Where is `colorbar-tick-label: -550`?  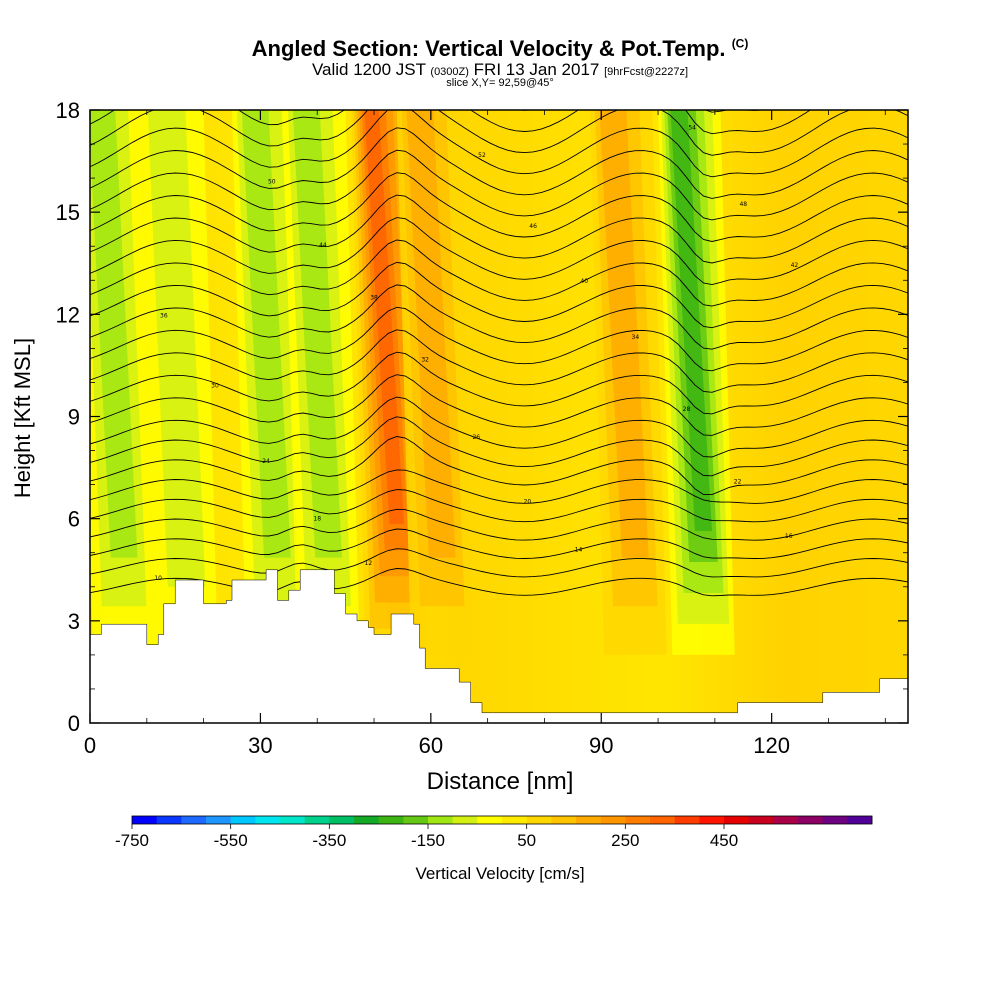 colorbar-tick-label: -550 is located at coordinates (231, 840).